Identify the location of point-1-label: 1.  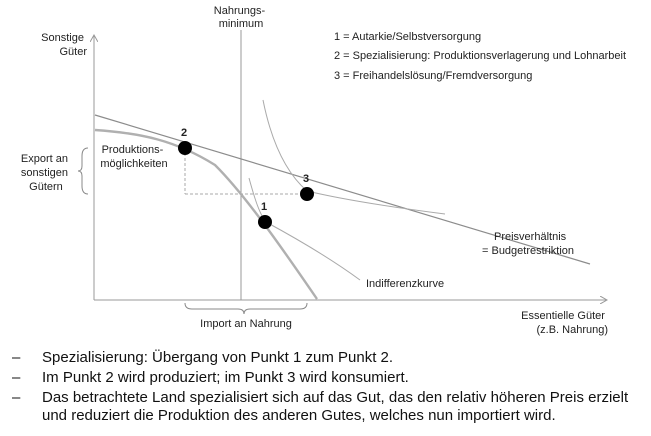
(264, 207).